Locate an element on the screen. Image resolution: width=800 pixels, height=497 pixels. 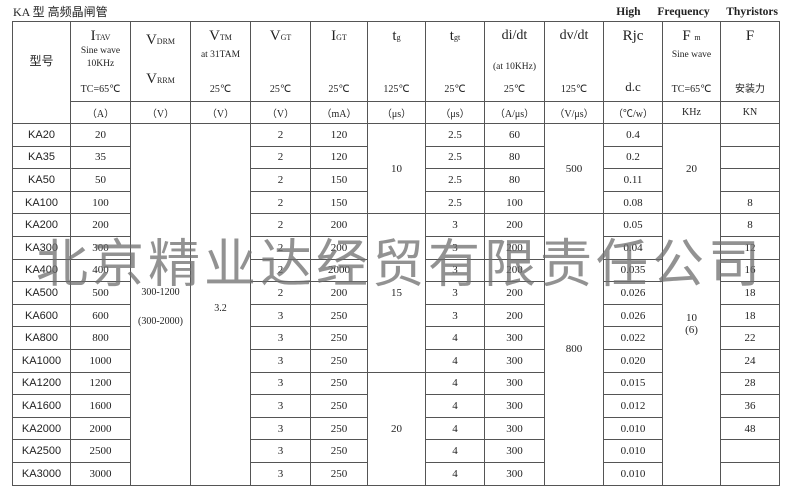
cell-model: KA35 is located at coordinates (41, 157).